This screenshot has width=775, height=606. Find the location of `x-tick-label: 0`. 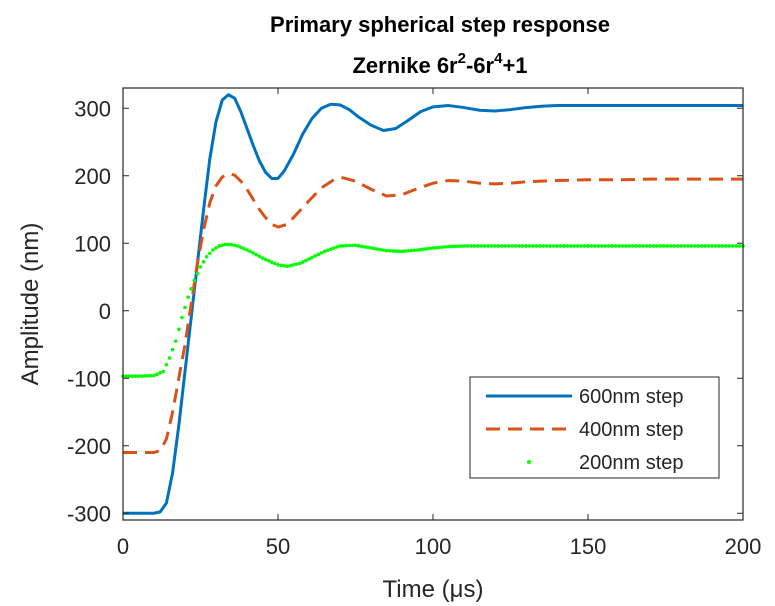

x-tick-label: 0 is located at coordinates (123, 546).